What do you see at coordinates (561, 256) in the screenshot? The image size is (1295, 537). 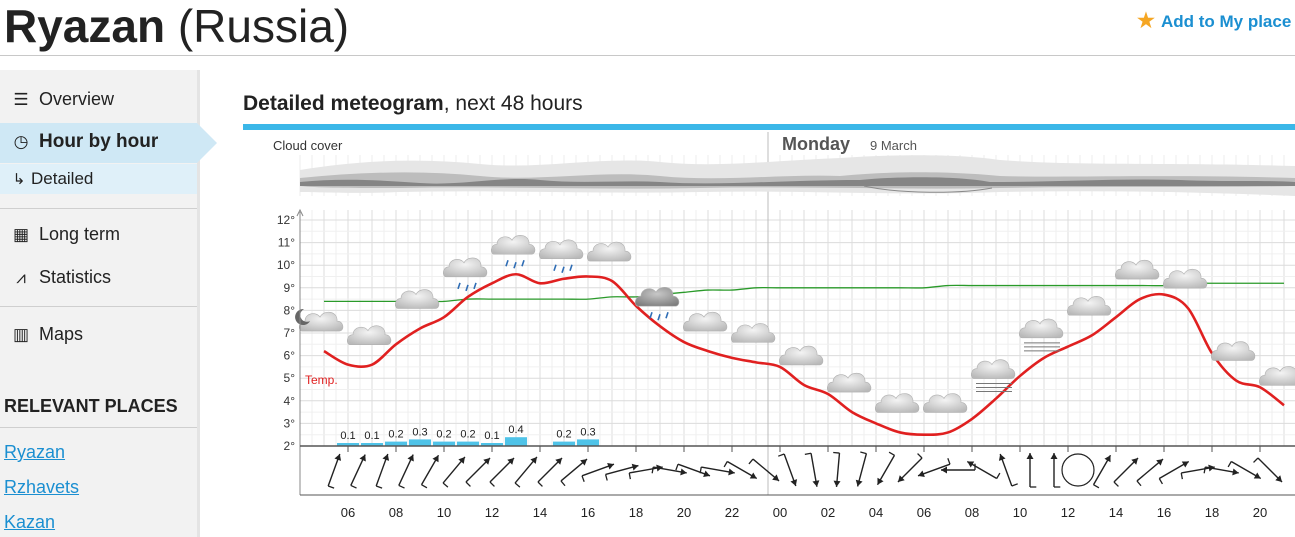 I see `rain-cloud-icon` at bounding box center [561, 256].